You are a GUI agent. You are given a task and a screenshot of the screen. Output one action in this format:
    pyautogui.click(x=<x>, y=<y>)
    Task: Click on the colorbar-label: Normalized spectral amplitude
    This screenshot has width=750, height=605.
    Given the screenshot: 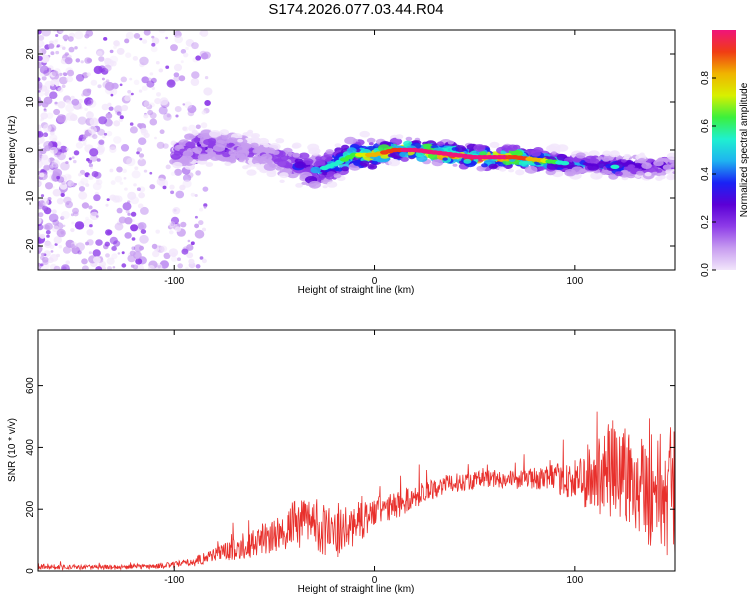 What is the action you would take?
    pyautogui.click(x=744, y=149)
    